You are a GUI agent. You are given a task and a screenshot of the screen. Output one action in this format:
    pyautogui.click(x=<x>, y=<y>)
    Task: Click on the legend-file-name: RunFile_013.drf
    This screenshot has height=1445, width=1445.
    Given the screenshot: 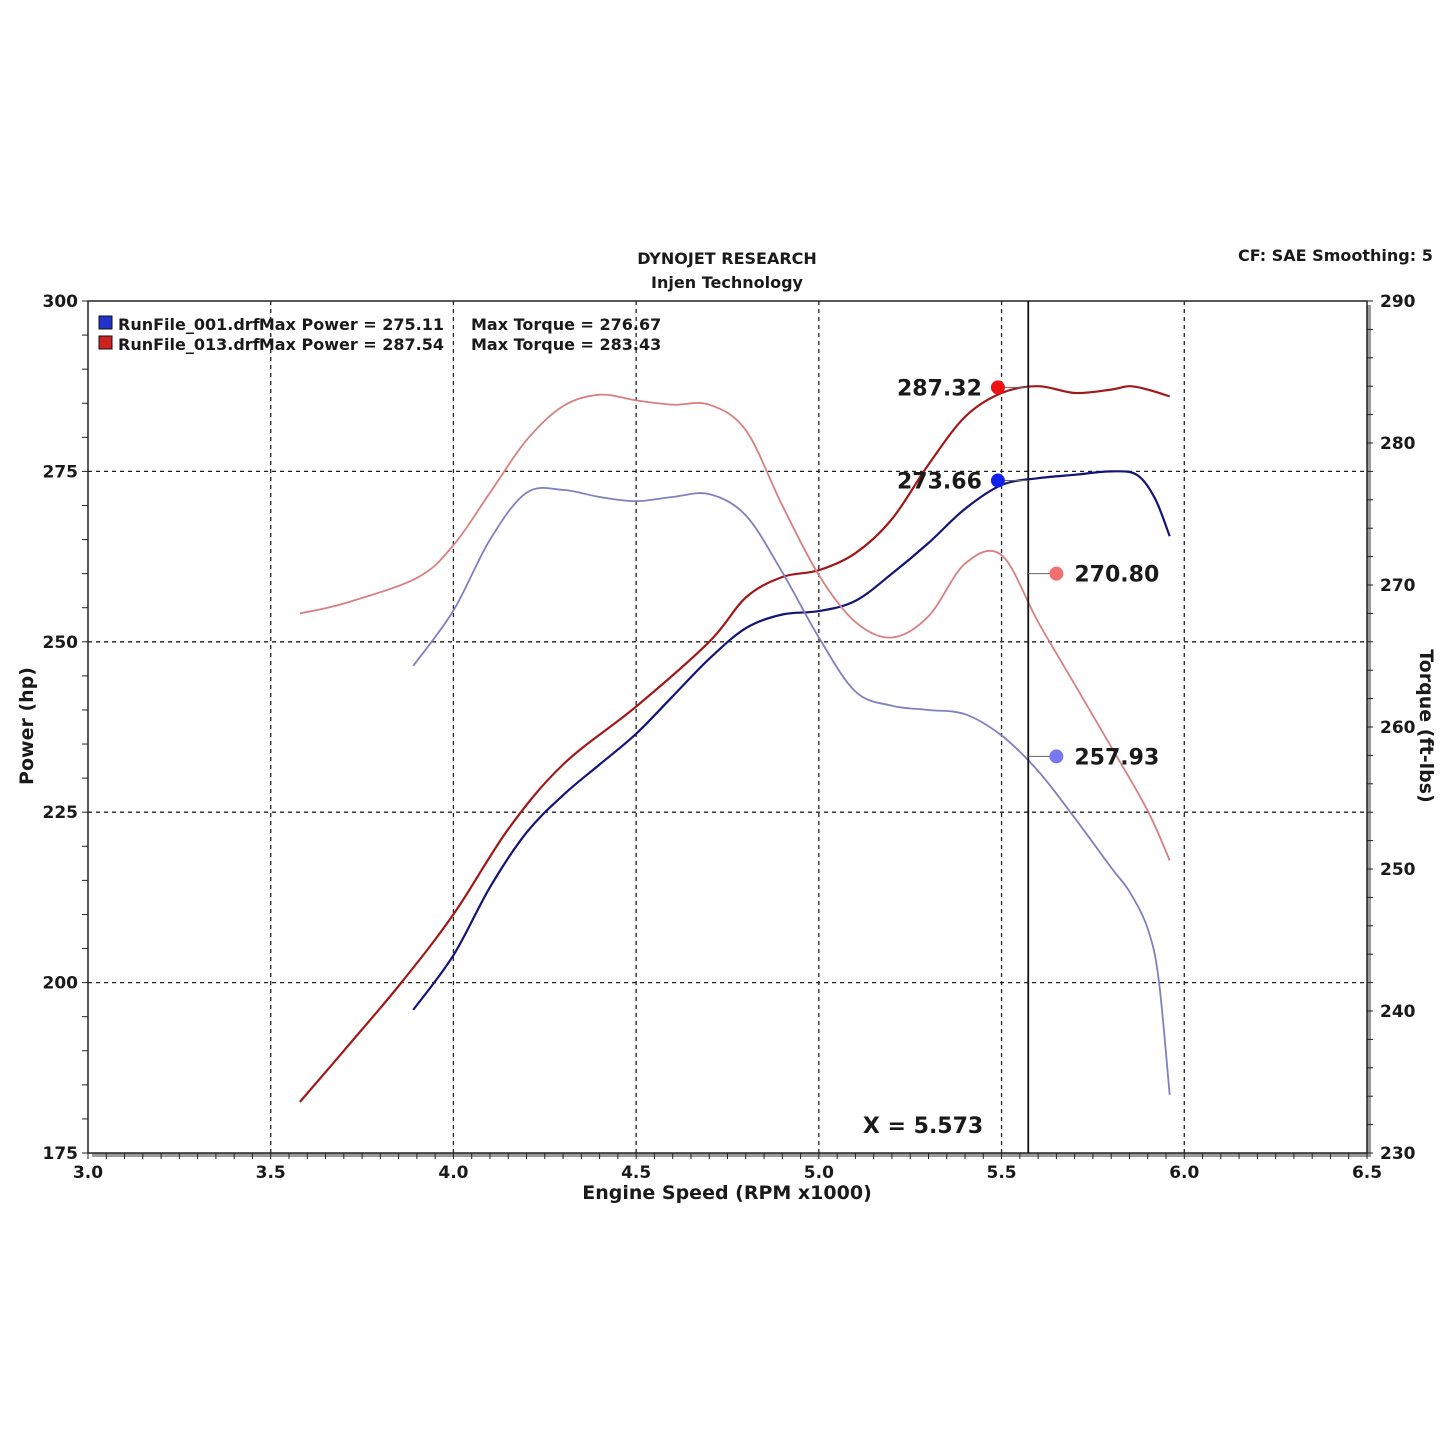 What is the action you would take?
    pyautogui.click(x=189, y=344)
    